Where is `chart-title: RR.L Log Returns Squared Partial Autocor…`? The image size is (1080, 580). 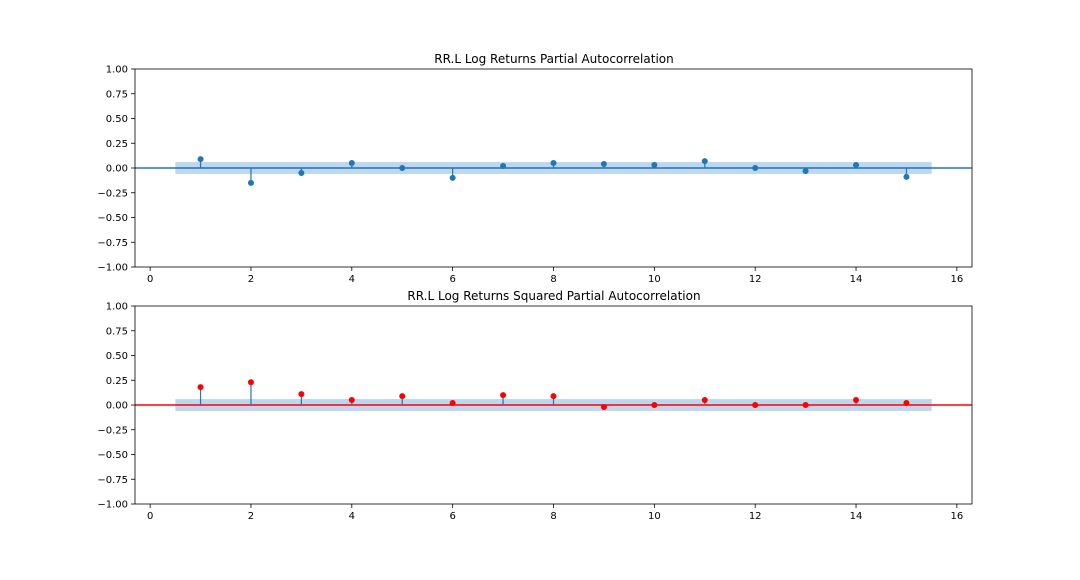 chart-title: RR.L Log Returns Squared Partial Autocor… is located at coordinates (553, 296).